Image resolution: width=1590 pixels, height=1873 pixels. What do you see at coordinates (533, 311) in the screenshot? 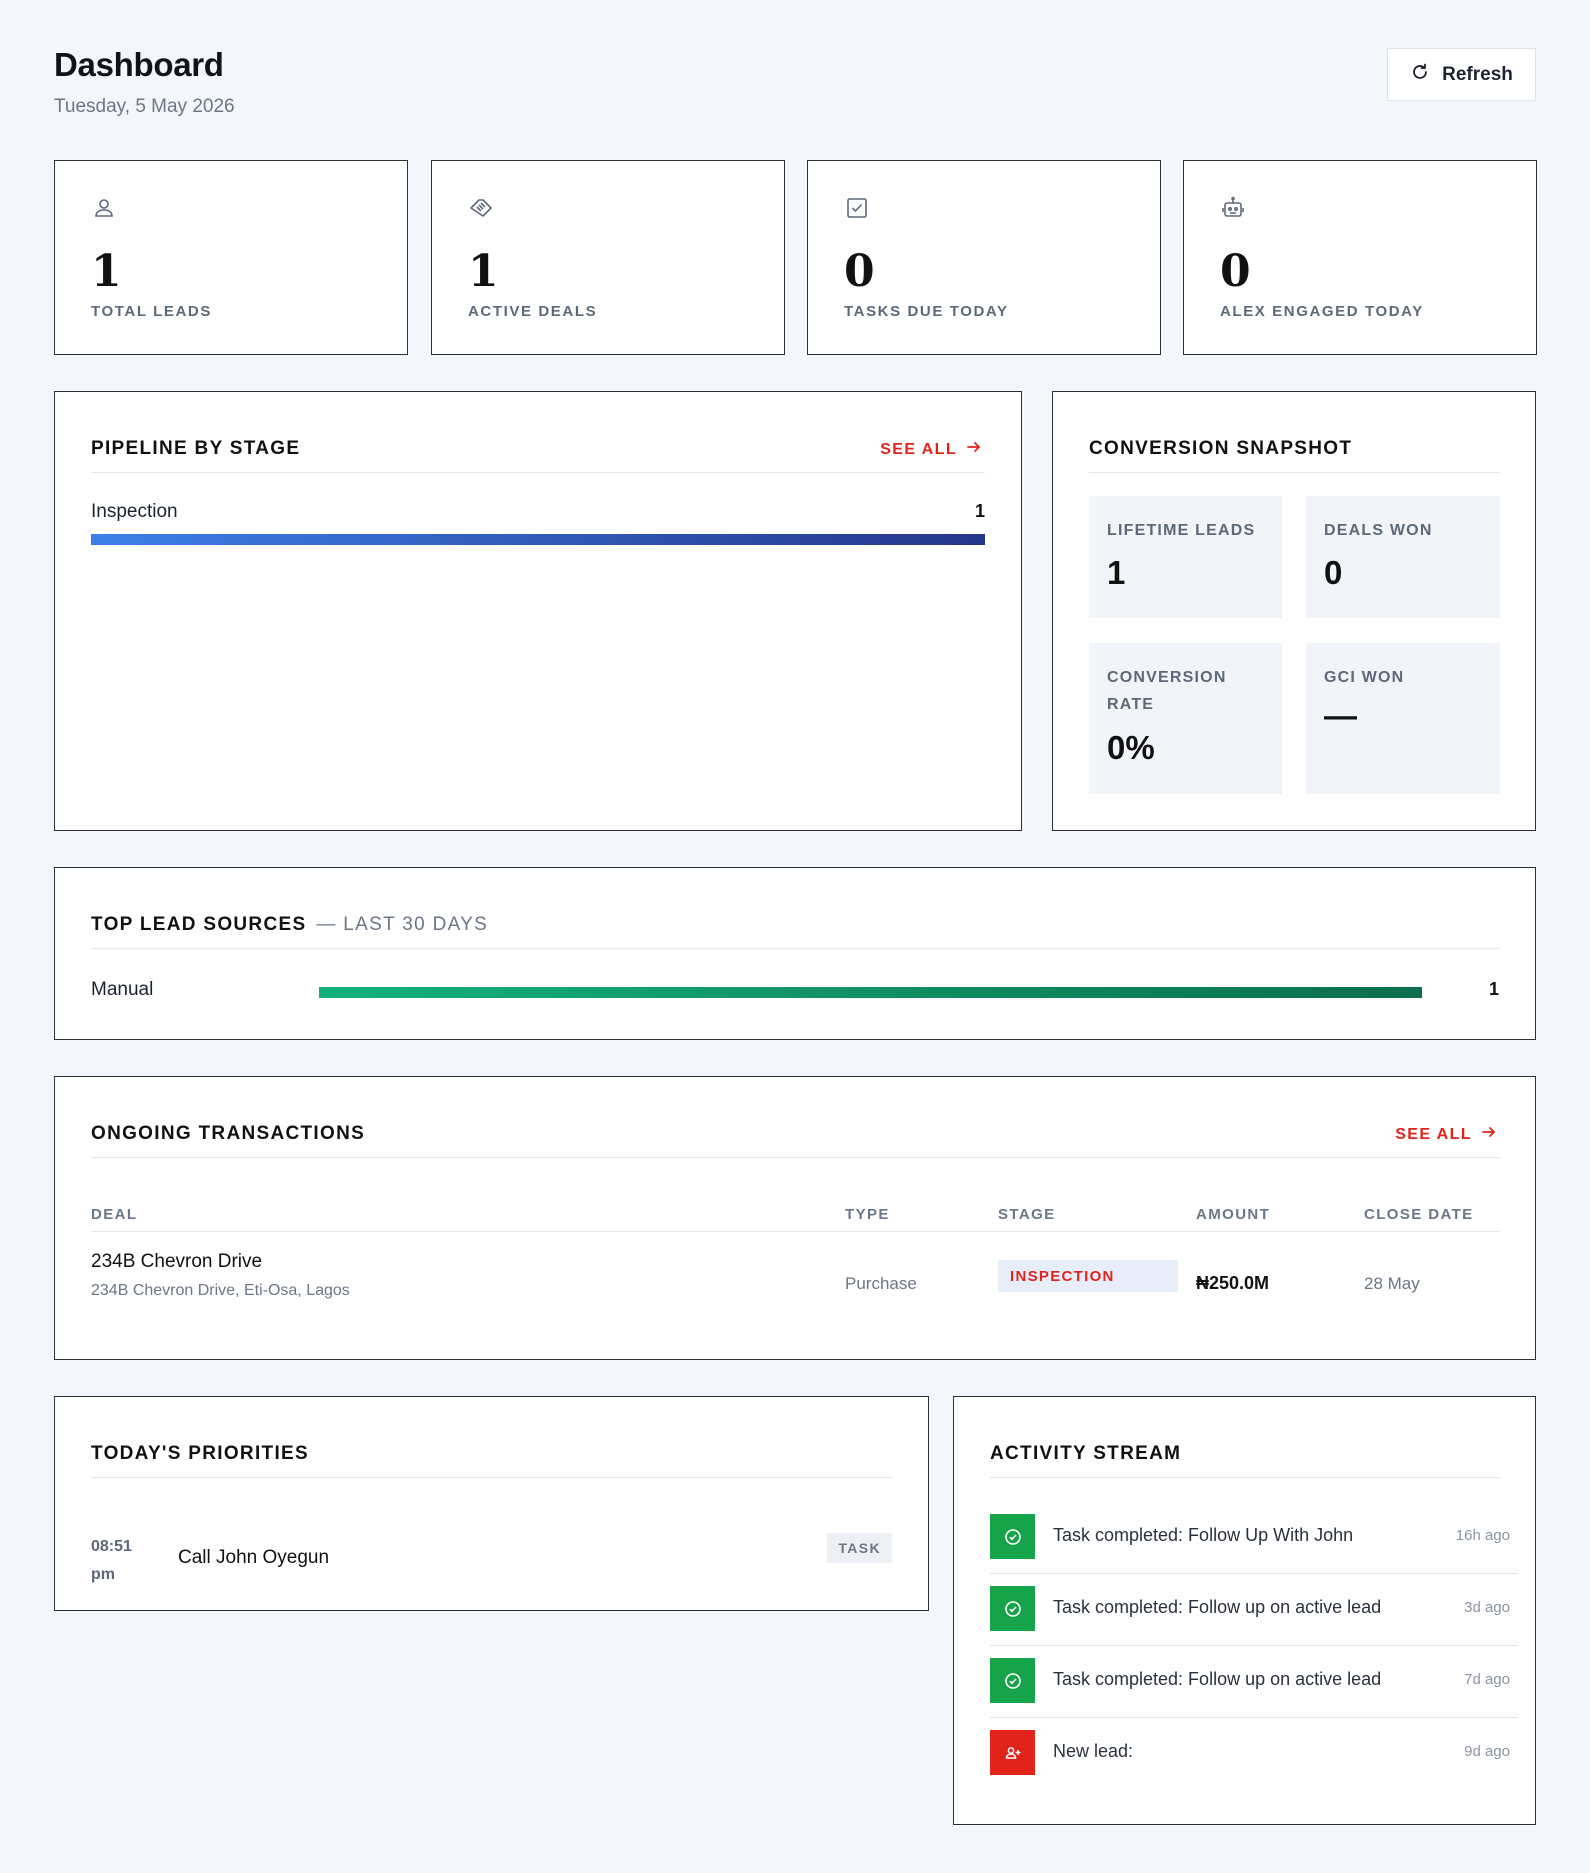
I see `stat-label: ACTIVE DEALS` at bounding box center [533, 311].